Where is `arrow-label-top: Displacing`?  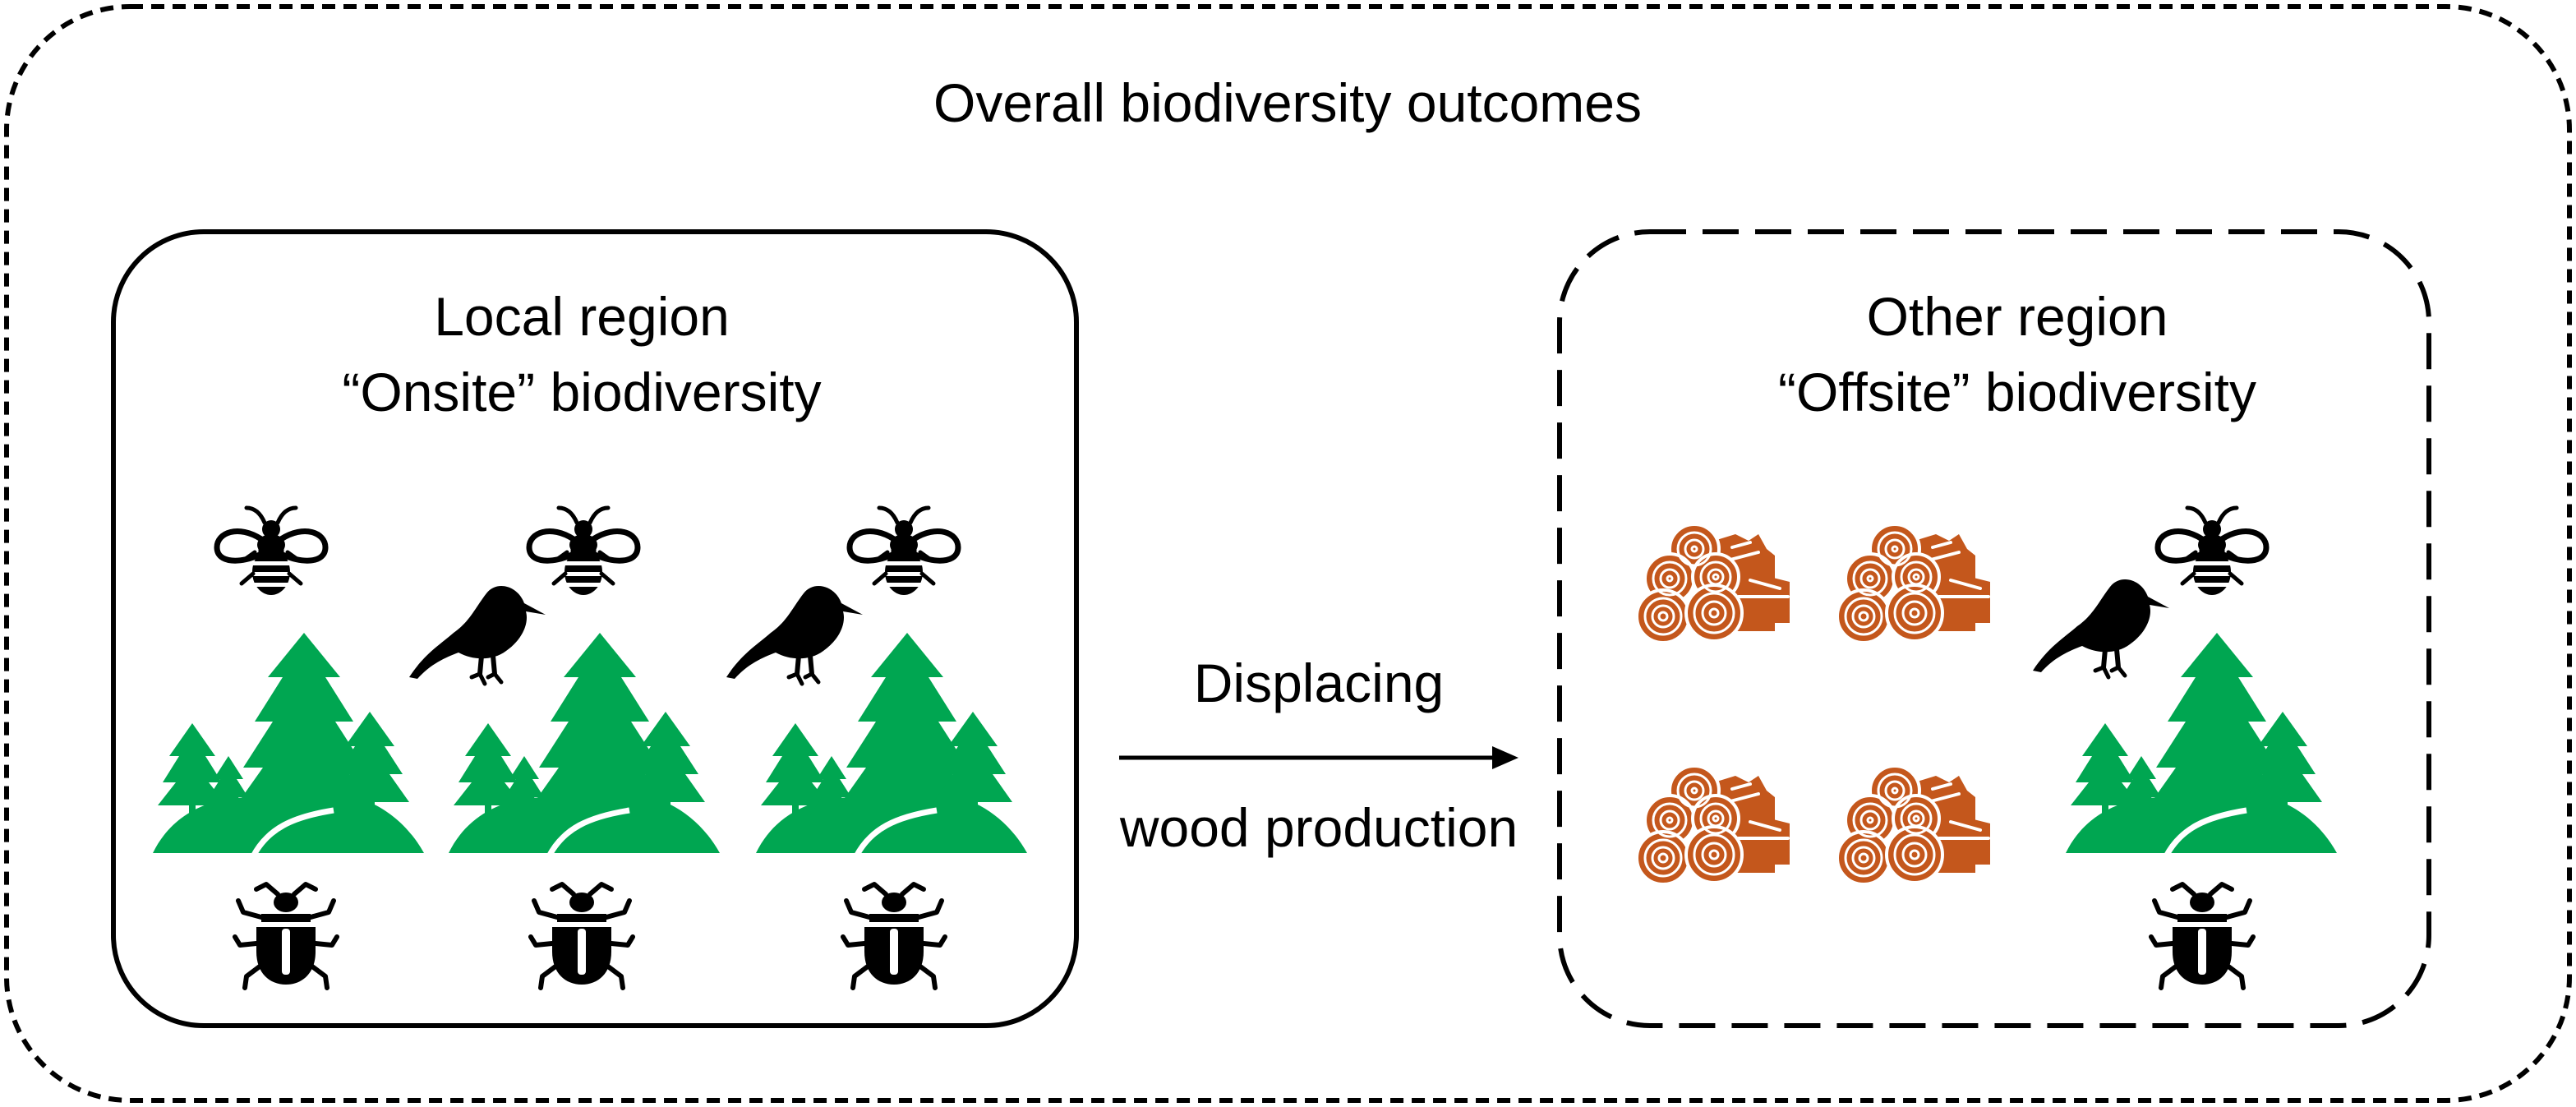
arrow-label-top: Displacing is located at coordinates (1319, 683).